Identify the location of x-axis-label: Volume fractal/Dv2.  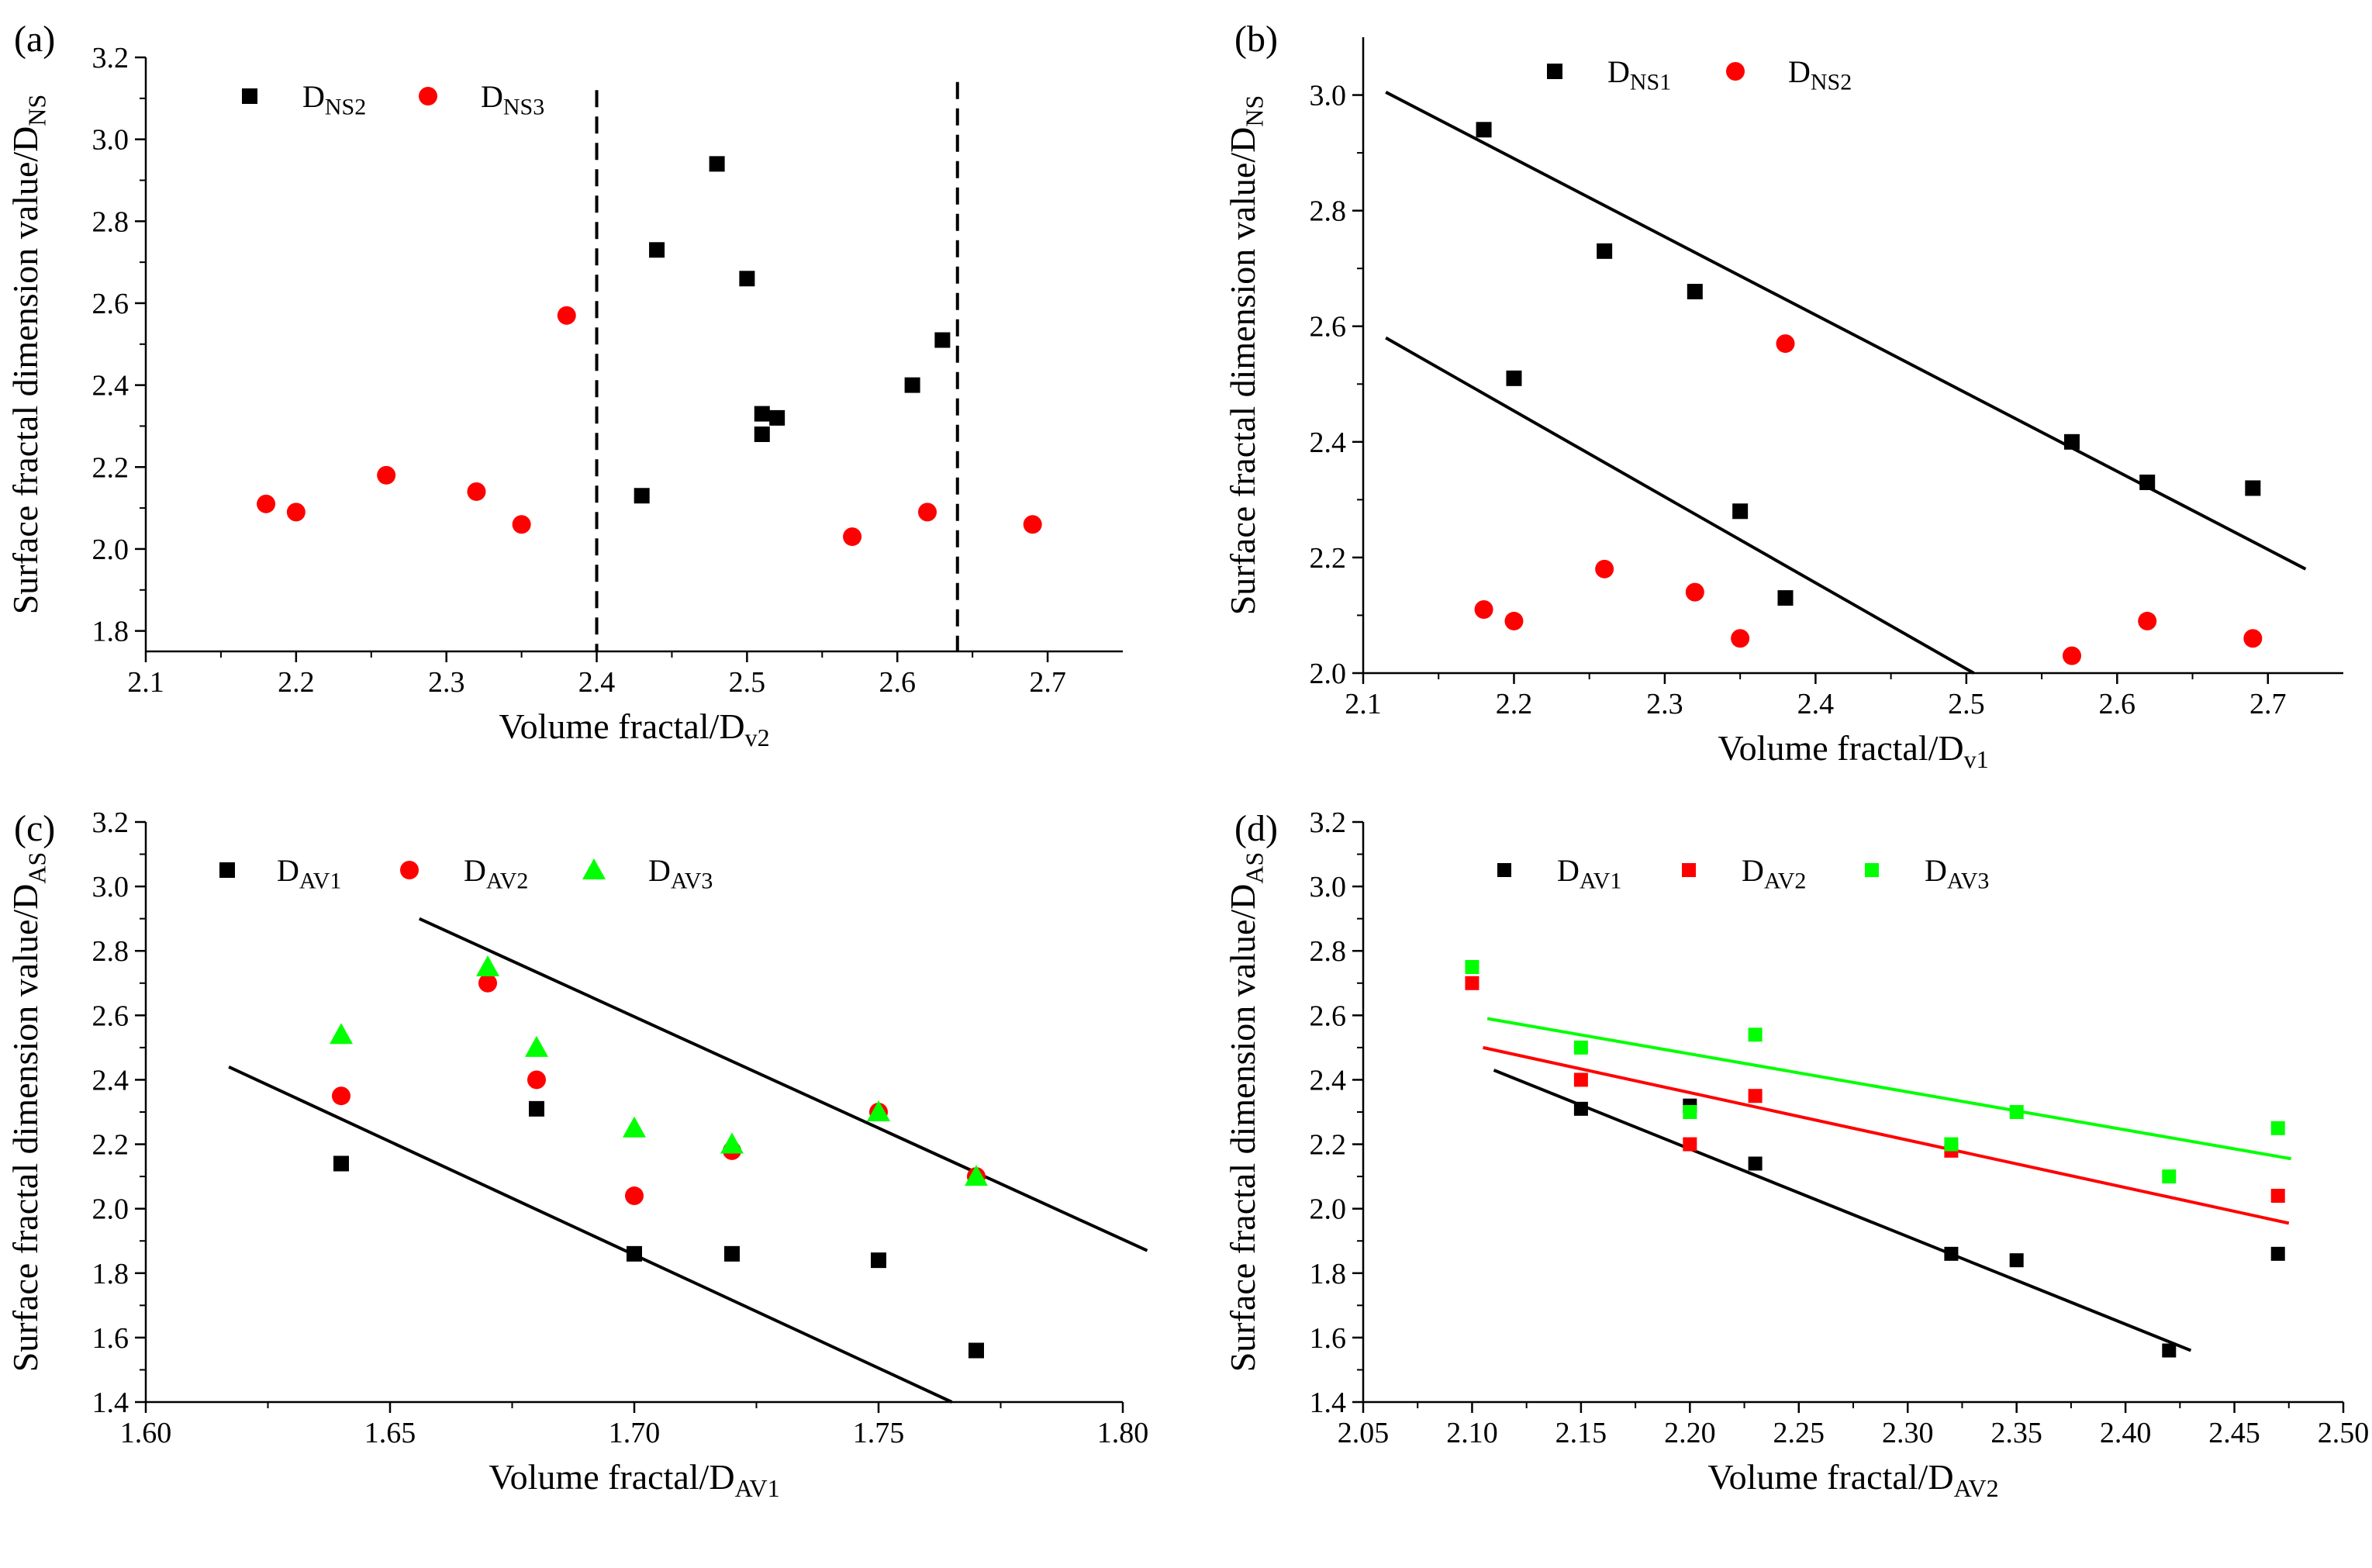
(634, 728).